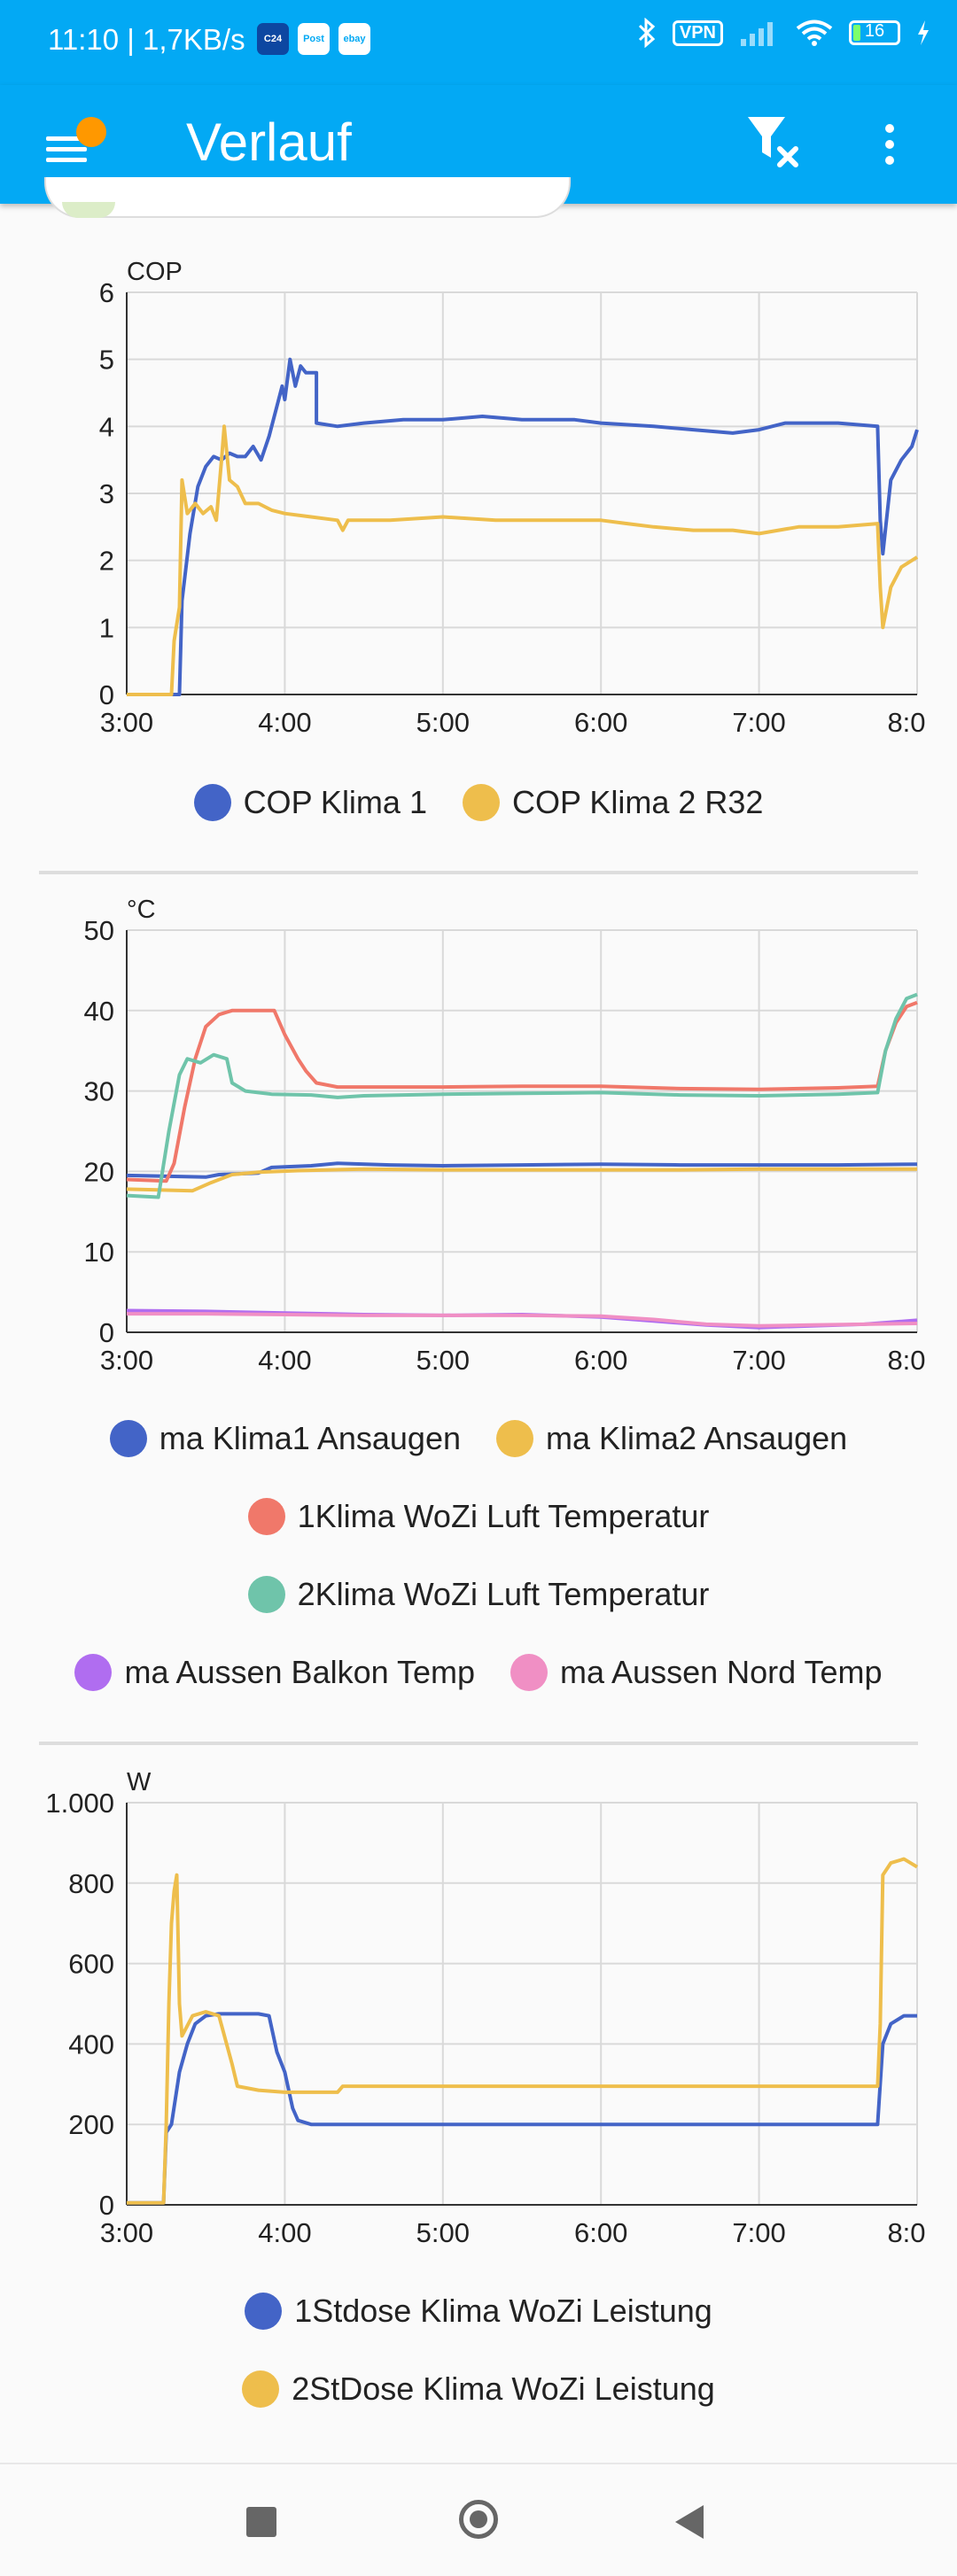  What do you see at coordinates (697, 1438) in the screenshot?
I see `legend-label: ma Klima2 Ansaugen` at bounding box center [697, 1438].